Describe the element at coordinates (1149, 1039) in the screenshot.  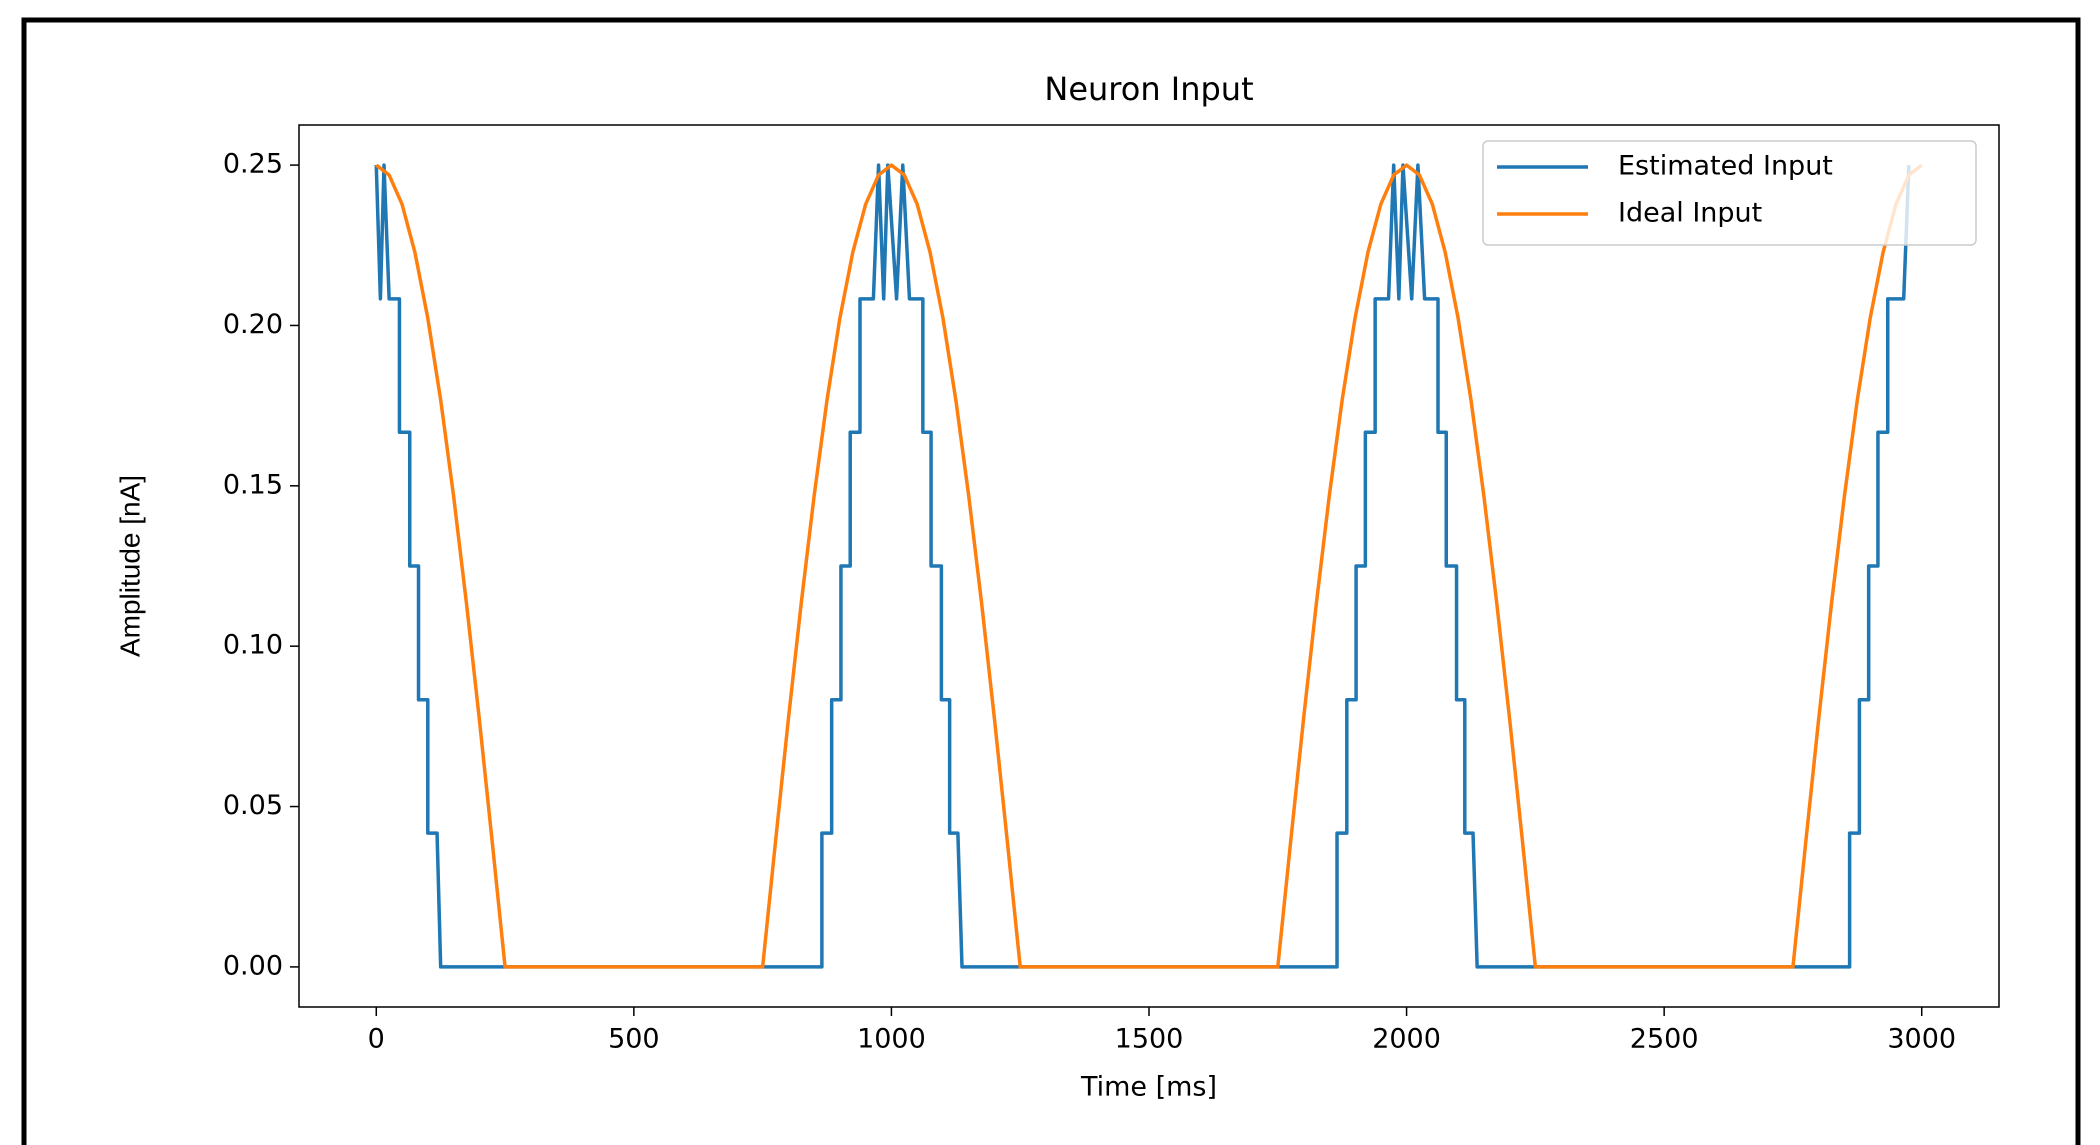
I see `x-tick-label: 1500` at that location.